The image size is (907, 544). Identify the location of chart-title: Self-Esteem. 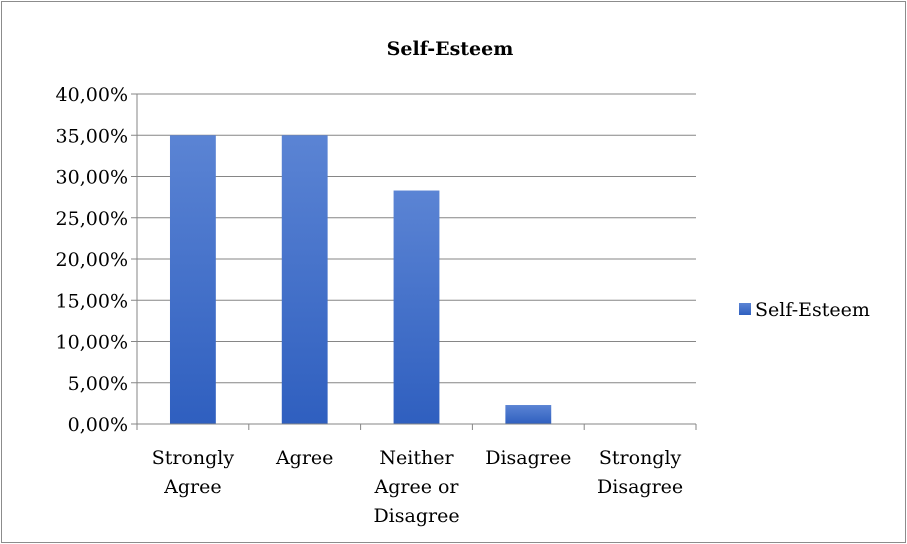
(450, 49).